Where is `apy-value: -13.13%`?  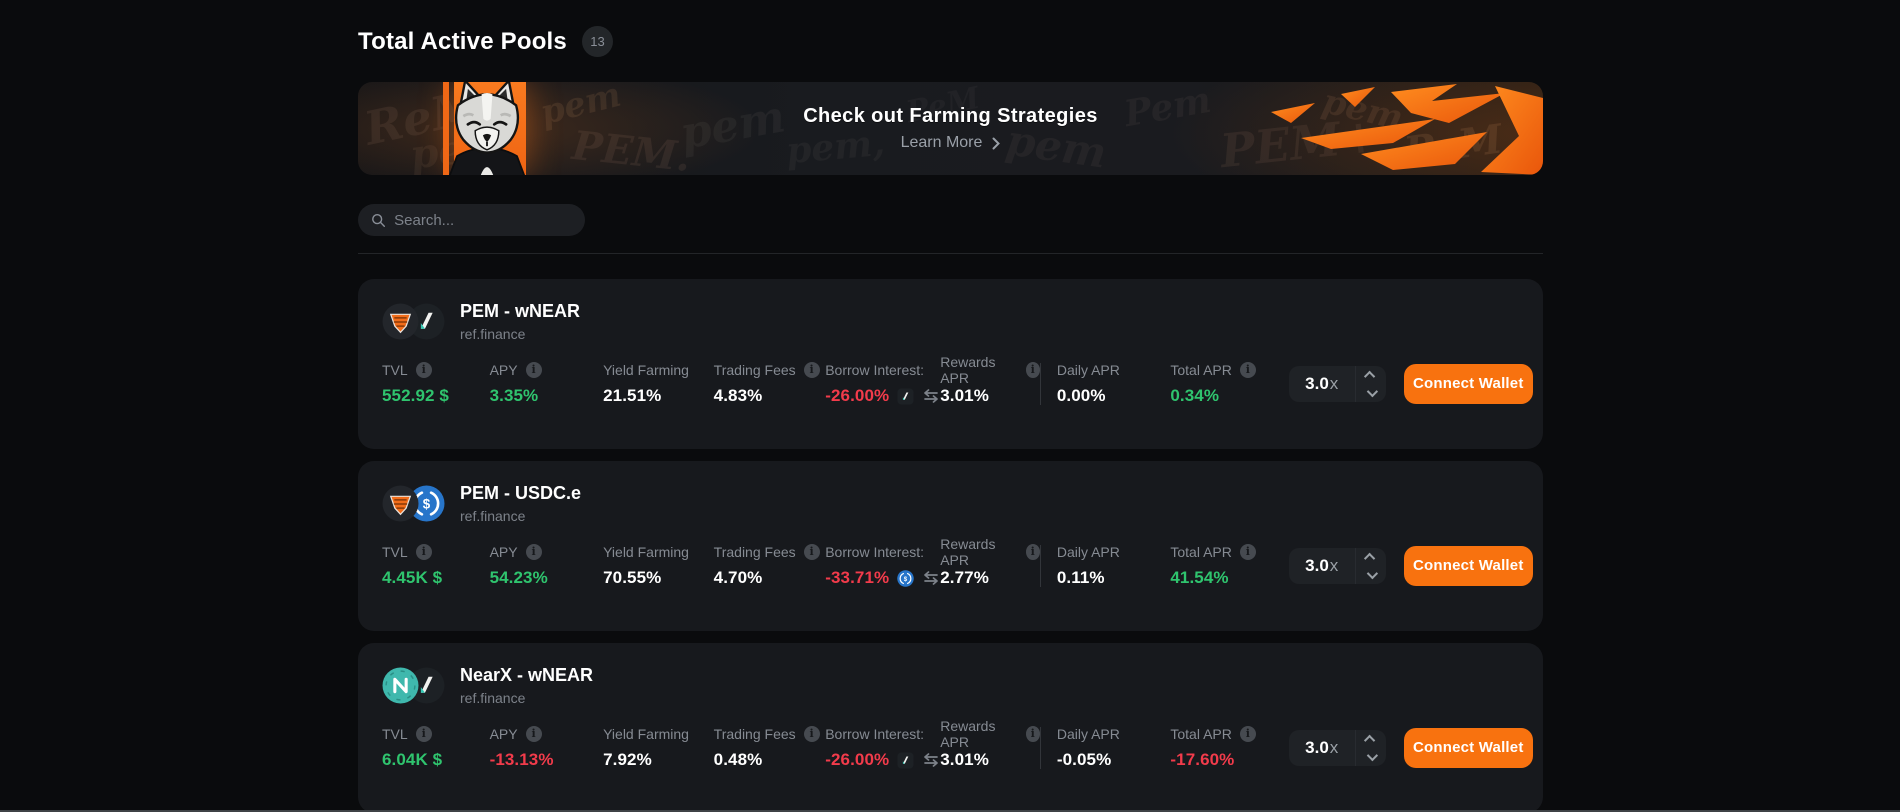 apy-value: -13.13% is located at coordinates (521, 759).